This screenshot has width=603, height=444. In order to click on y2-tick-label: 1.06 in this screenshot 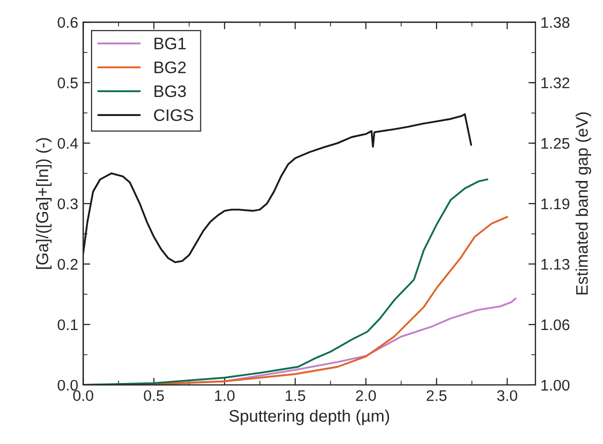, I will do `click(555, 324)`.